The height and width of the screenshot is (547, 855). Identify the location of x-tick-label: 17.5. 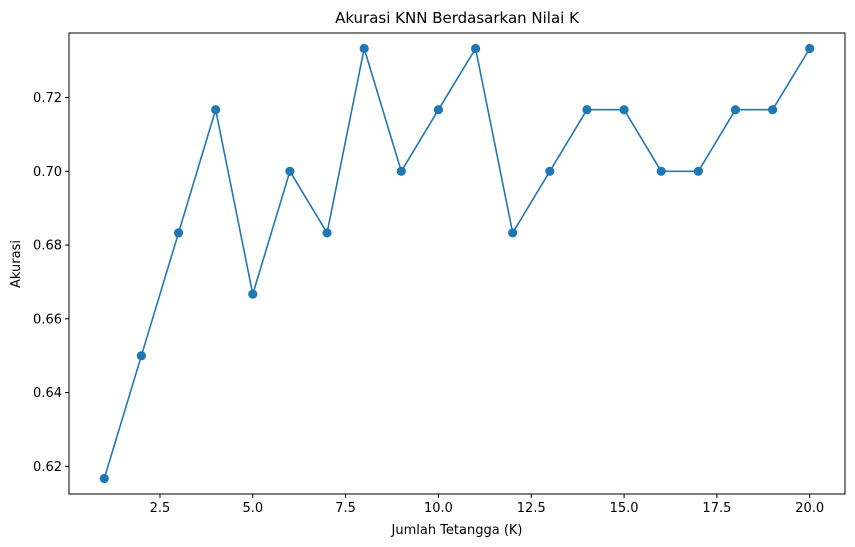
(716, 508).